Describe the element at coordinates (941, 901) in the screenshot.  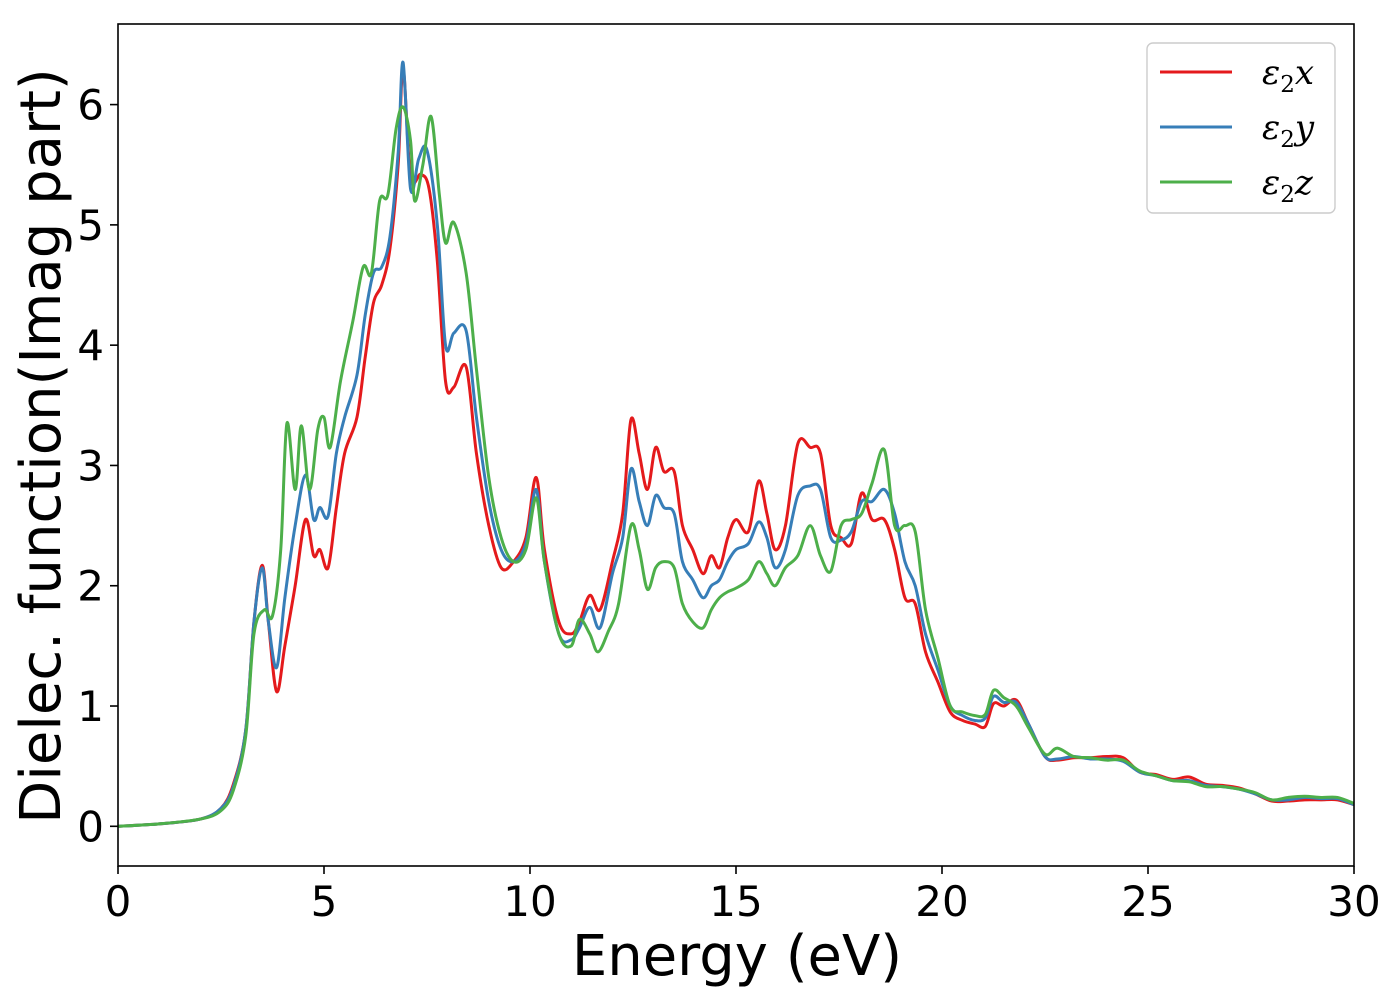
I see `x-tick-label: 20` at that location.